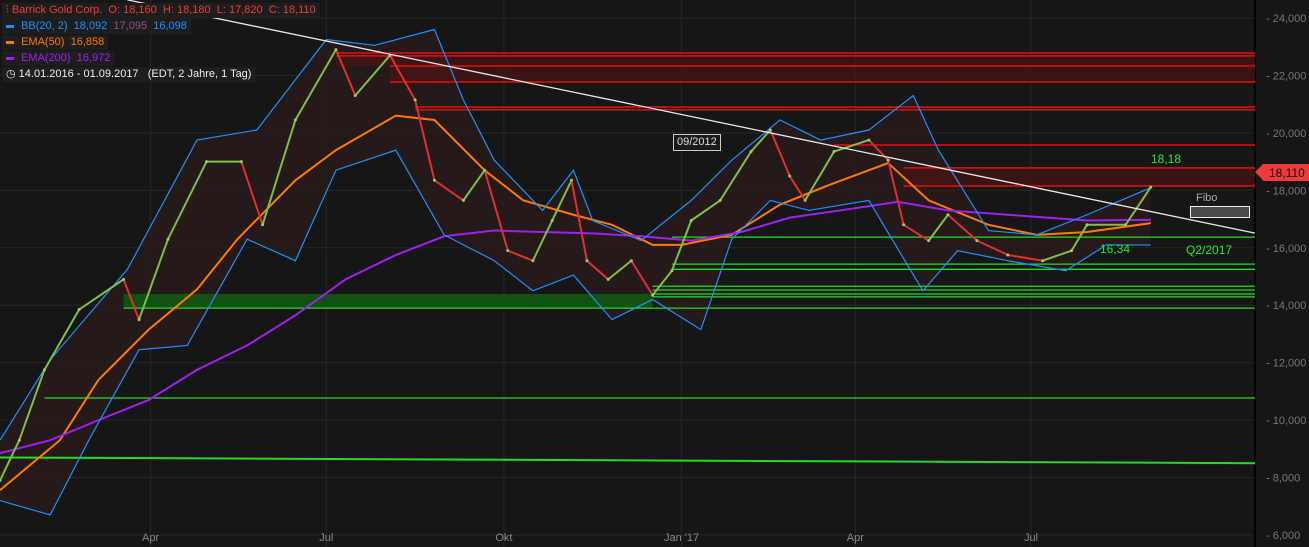 Image resolution: width=1309 pixels, height=547 pixels. Describe the element at coordinates (114, 10) in the screenshot. I see `open-label: O:` at that location.